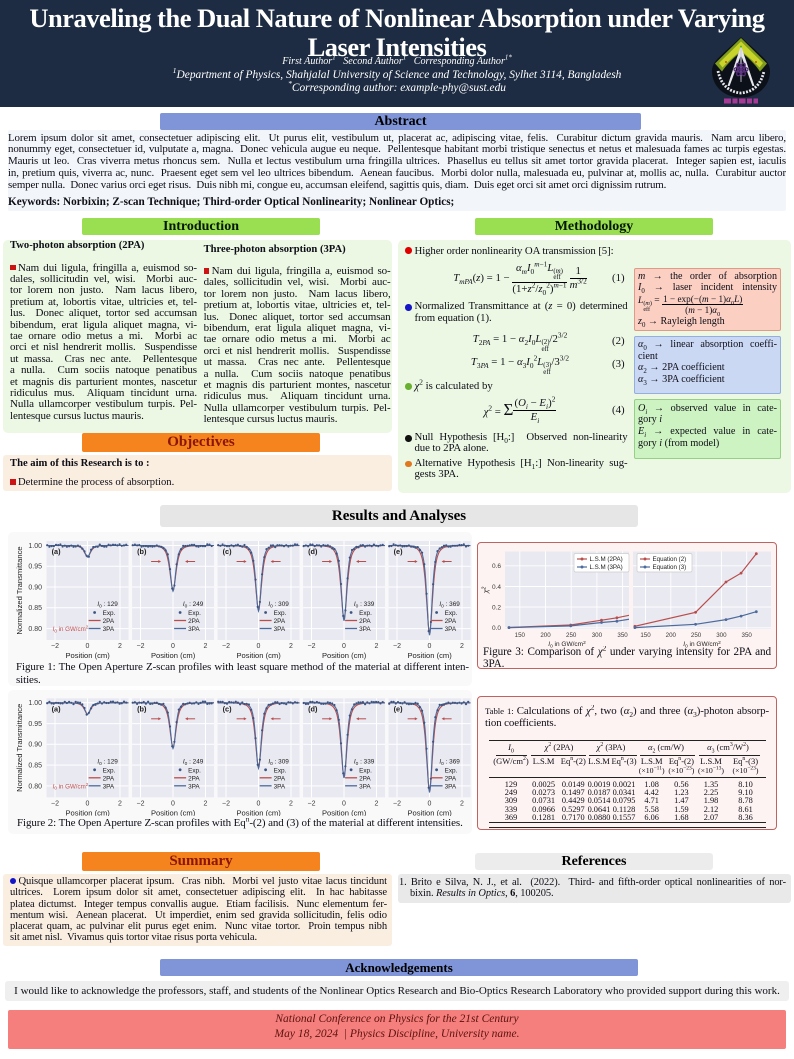 This screenshot has height=1059, width=794. I want to click on svg-text: Equation (3), so click(670, 567).